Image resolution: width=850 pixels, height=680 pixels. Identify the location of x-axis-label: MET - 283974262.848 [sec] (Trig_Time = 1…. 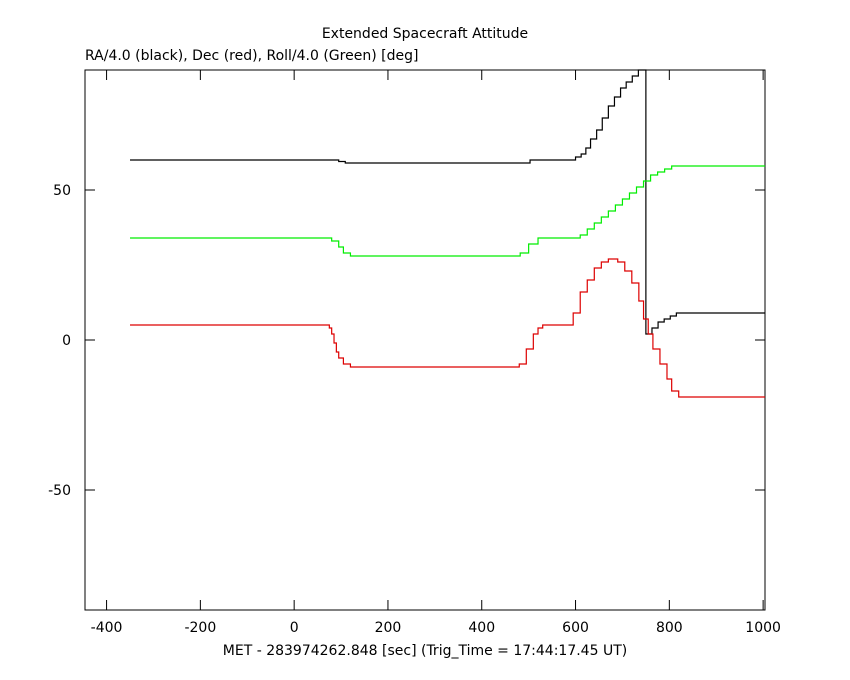
(425, 651).